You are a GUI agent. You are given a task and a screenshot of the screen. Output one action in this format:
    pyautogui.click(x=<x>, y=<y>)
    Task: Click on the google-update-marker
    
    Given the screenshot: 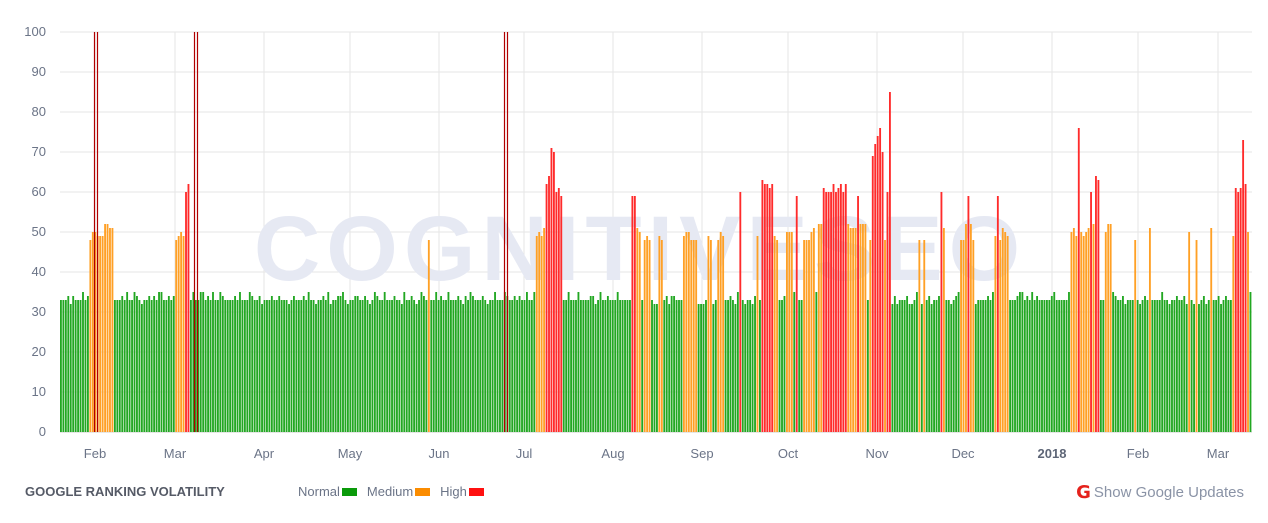 What is the action you would take?
    pyautogui.click(x=196, y=232)
    